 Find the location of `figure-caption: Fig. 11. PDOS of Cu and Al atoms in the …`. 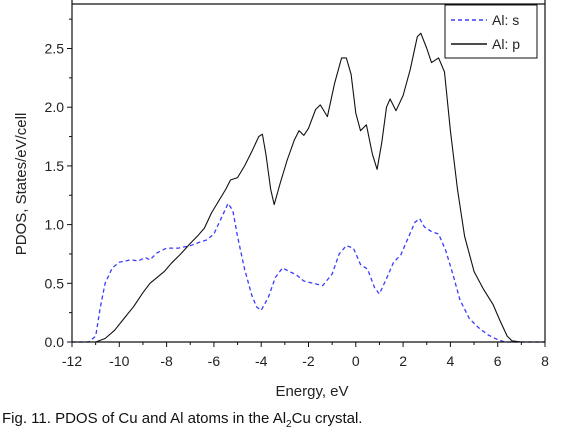

figure-caption: Fig. 11. PDOS of Cu and Al atoms in the … is located at coordinates (182, 420).